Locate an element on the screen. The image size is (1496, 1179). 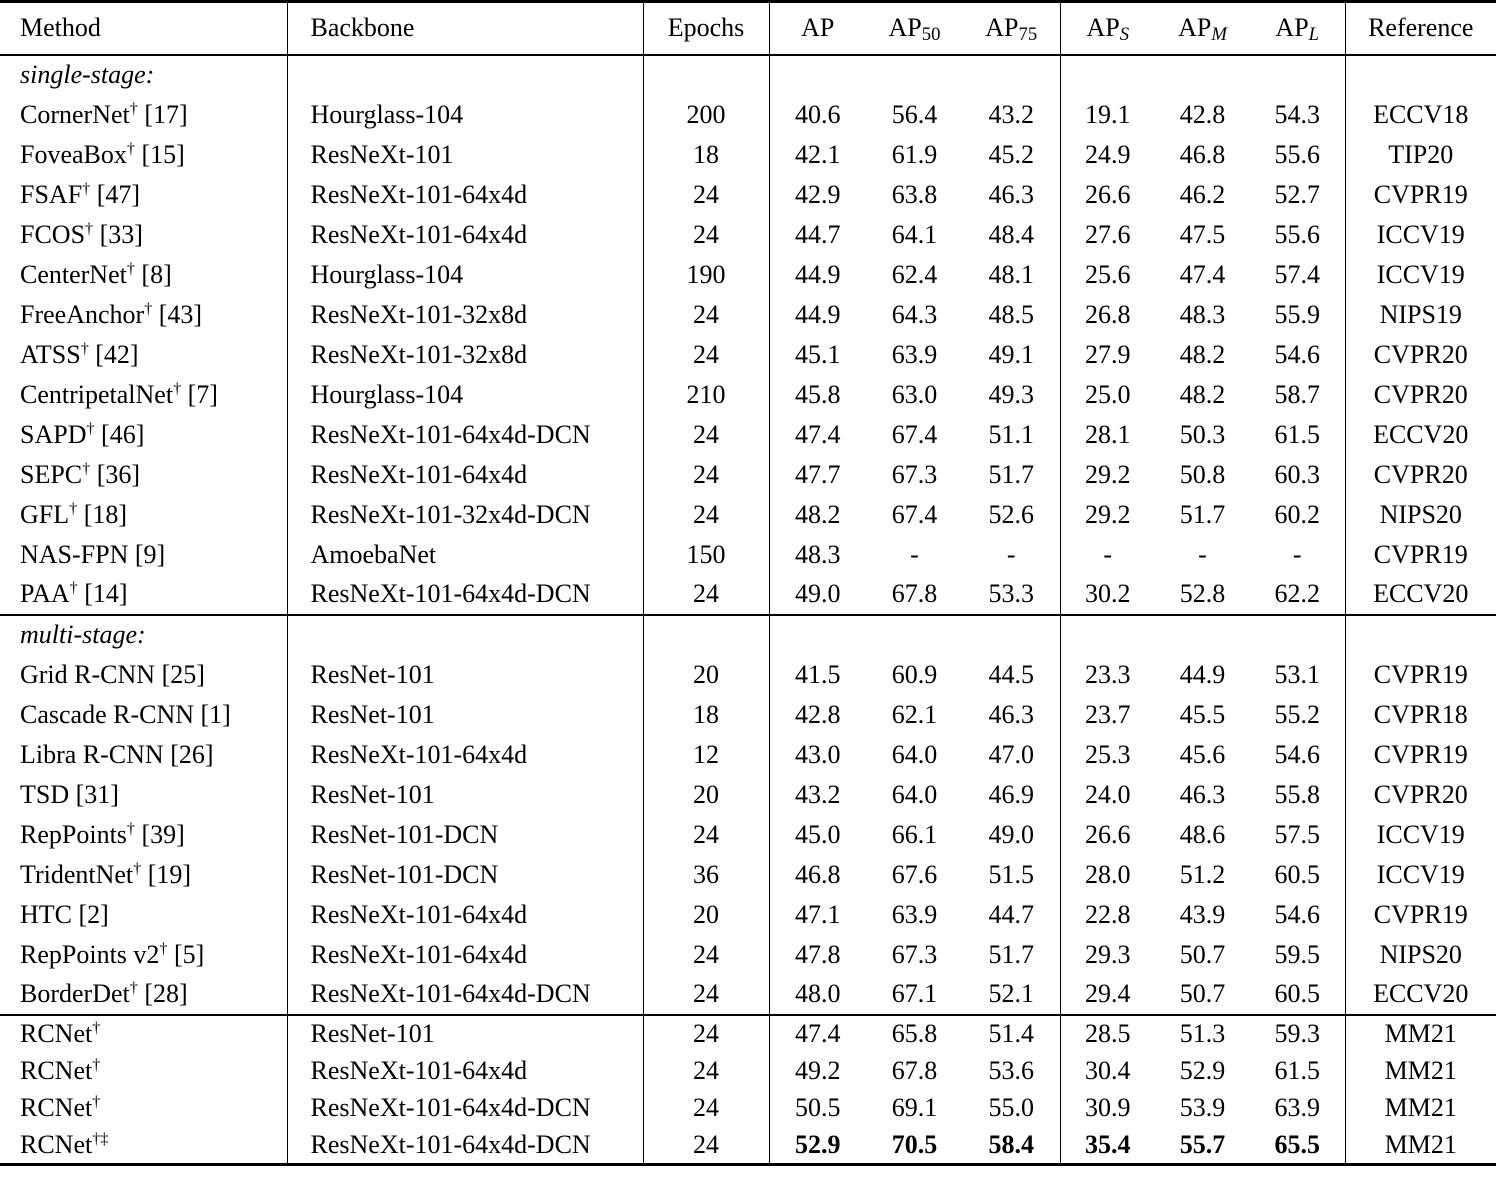
metric-cell: 51.4 is located at coordinates (1012, 1032).